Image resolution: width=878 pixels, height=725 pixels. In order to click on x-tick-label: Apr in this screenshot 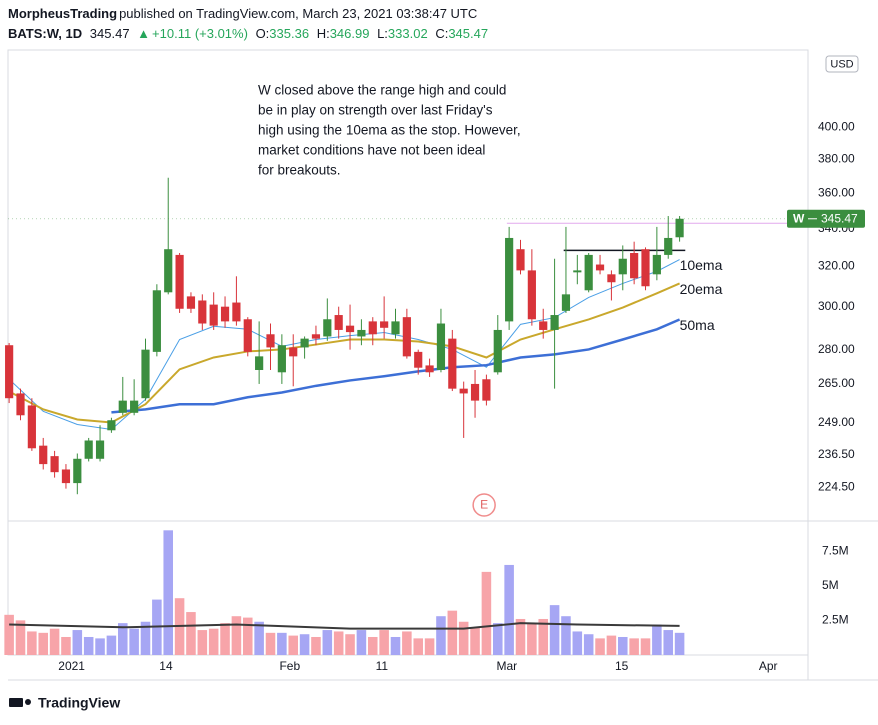, I will do `click(768, 666)`.